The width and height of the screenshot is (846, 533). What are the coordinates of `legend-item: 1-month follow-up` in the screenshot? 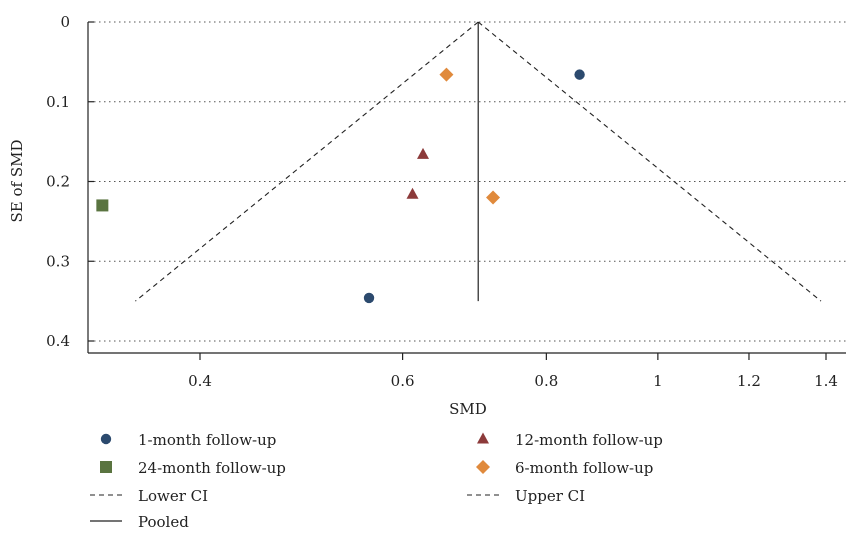 It's located at (188, 440).